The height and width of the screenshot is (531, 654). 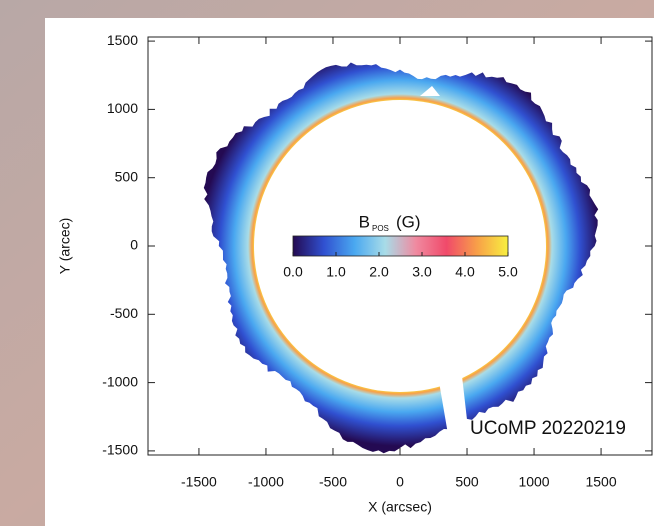 I want to click on colorbar-tick-label: 5.0, so click(x=508, y=272).